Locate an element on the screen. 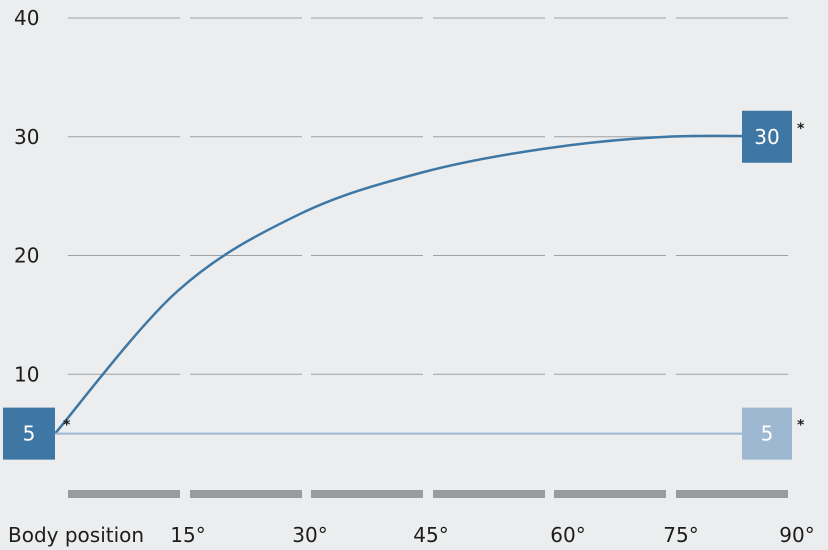  end-marker-dark: * is located at coordinates (801, 129).